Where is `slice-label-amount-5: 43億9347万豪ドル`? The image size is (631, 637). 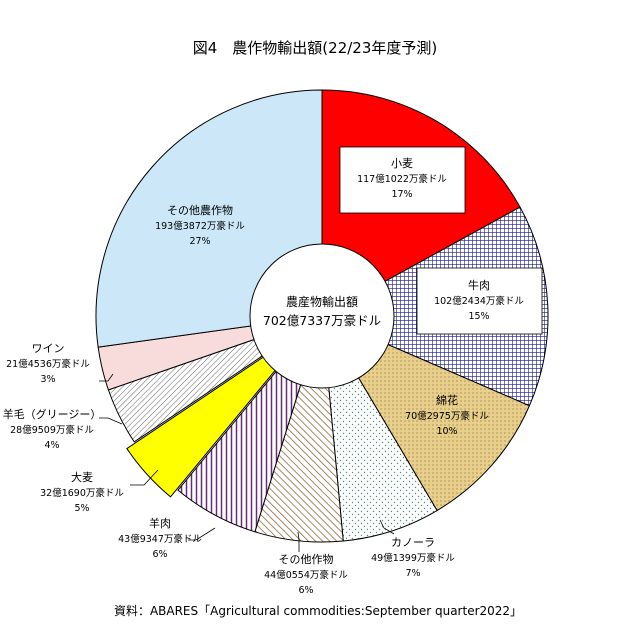
slice-label-amount-5: 43億9347万豪ドル is located at coordinates (160, 539).